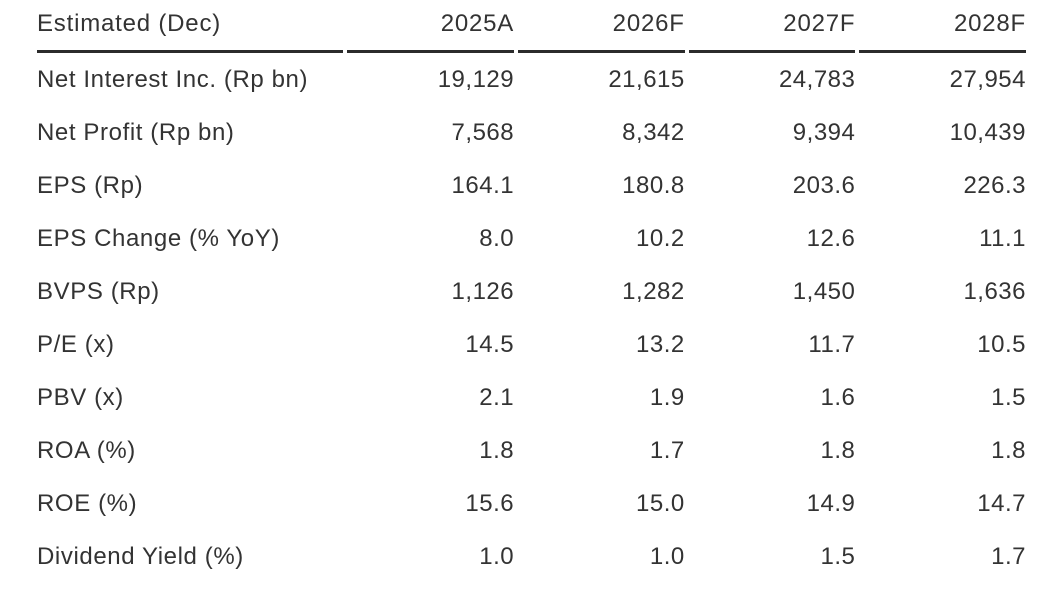 The height and width of the screenshot is (616, 1055). Describe the element at coordinates (817, 79) in the screenshot. I see `cell-value: 24,783` at that location.